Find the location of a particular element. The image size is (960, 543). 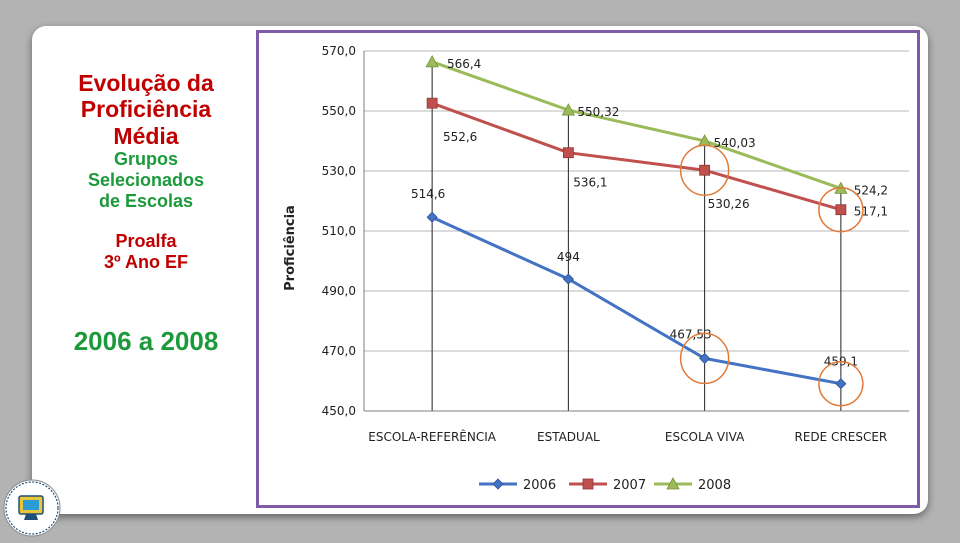

legend-label-2006: 2006 is located at coordinates (539, 485).